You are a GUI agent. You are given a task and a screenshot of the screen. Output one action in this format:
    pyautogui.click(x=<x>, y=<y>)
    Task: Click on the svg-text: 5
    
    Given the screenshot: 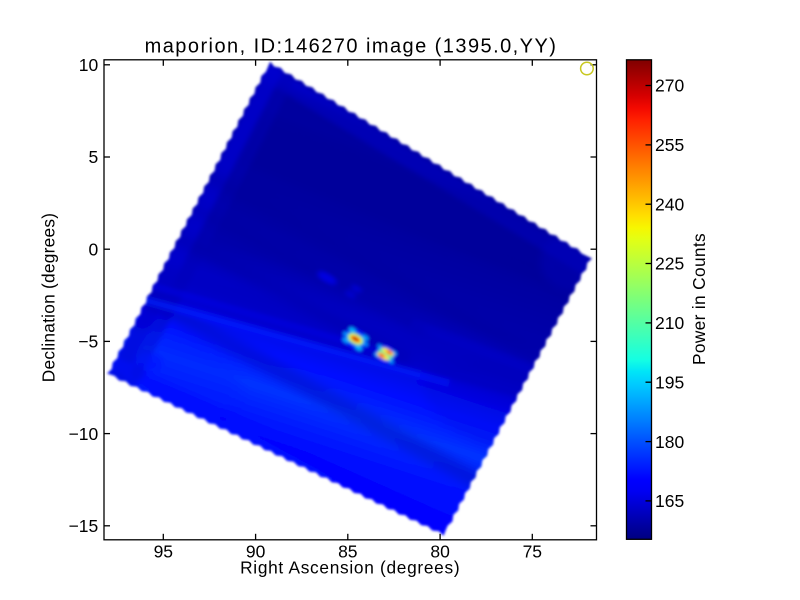 What is the action you would take?
    pyautogui.click(x=93, y=157)
    